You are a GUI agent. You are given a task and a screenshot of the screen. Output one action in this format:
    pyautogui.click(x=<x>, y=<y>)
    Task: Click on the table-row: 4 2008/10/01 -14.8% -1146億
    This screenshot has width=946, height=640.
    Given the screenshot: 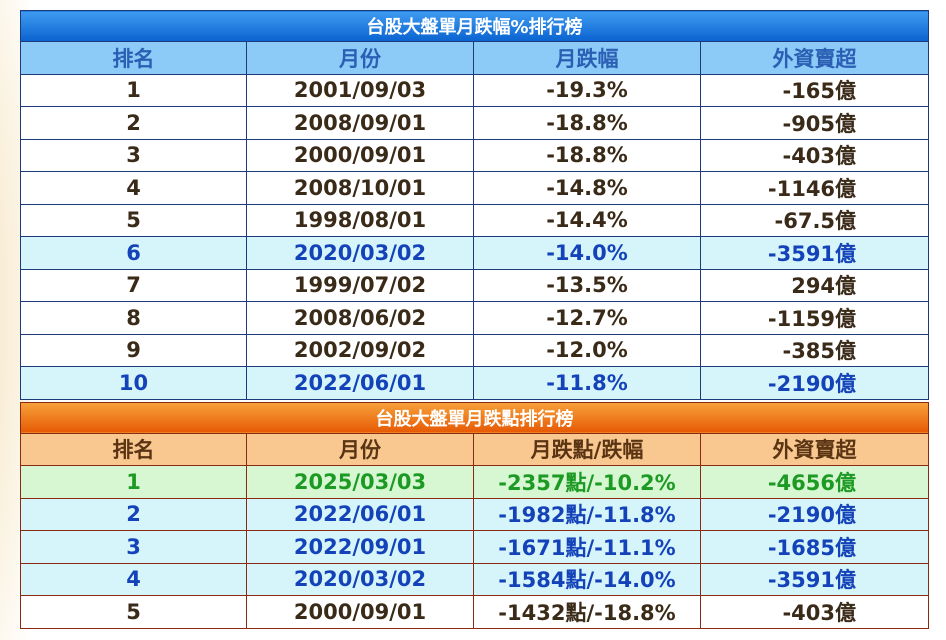 What is the action you would take?
    pyautogui.click(x=475, y=188)
    